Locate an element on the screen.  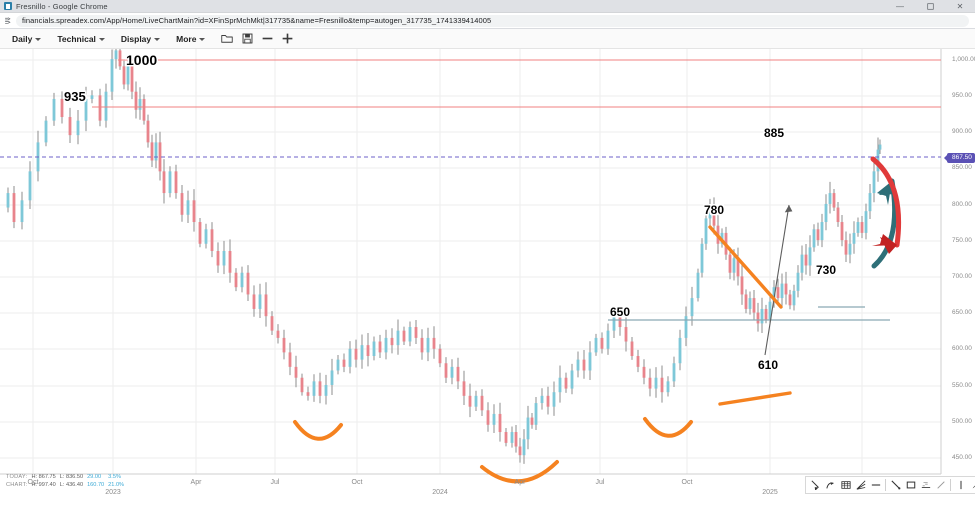
menu-daily: Daily is located at coordinates (26, 39).